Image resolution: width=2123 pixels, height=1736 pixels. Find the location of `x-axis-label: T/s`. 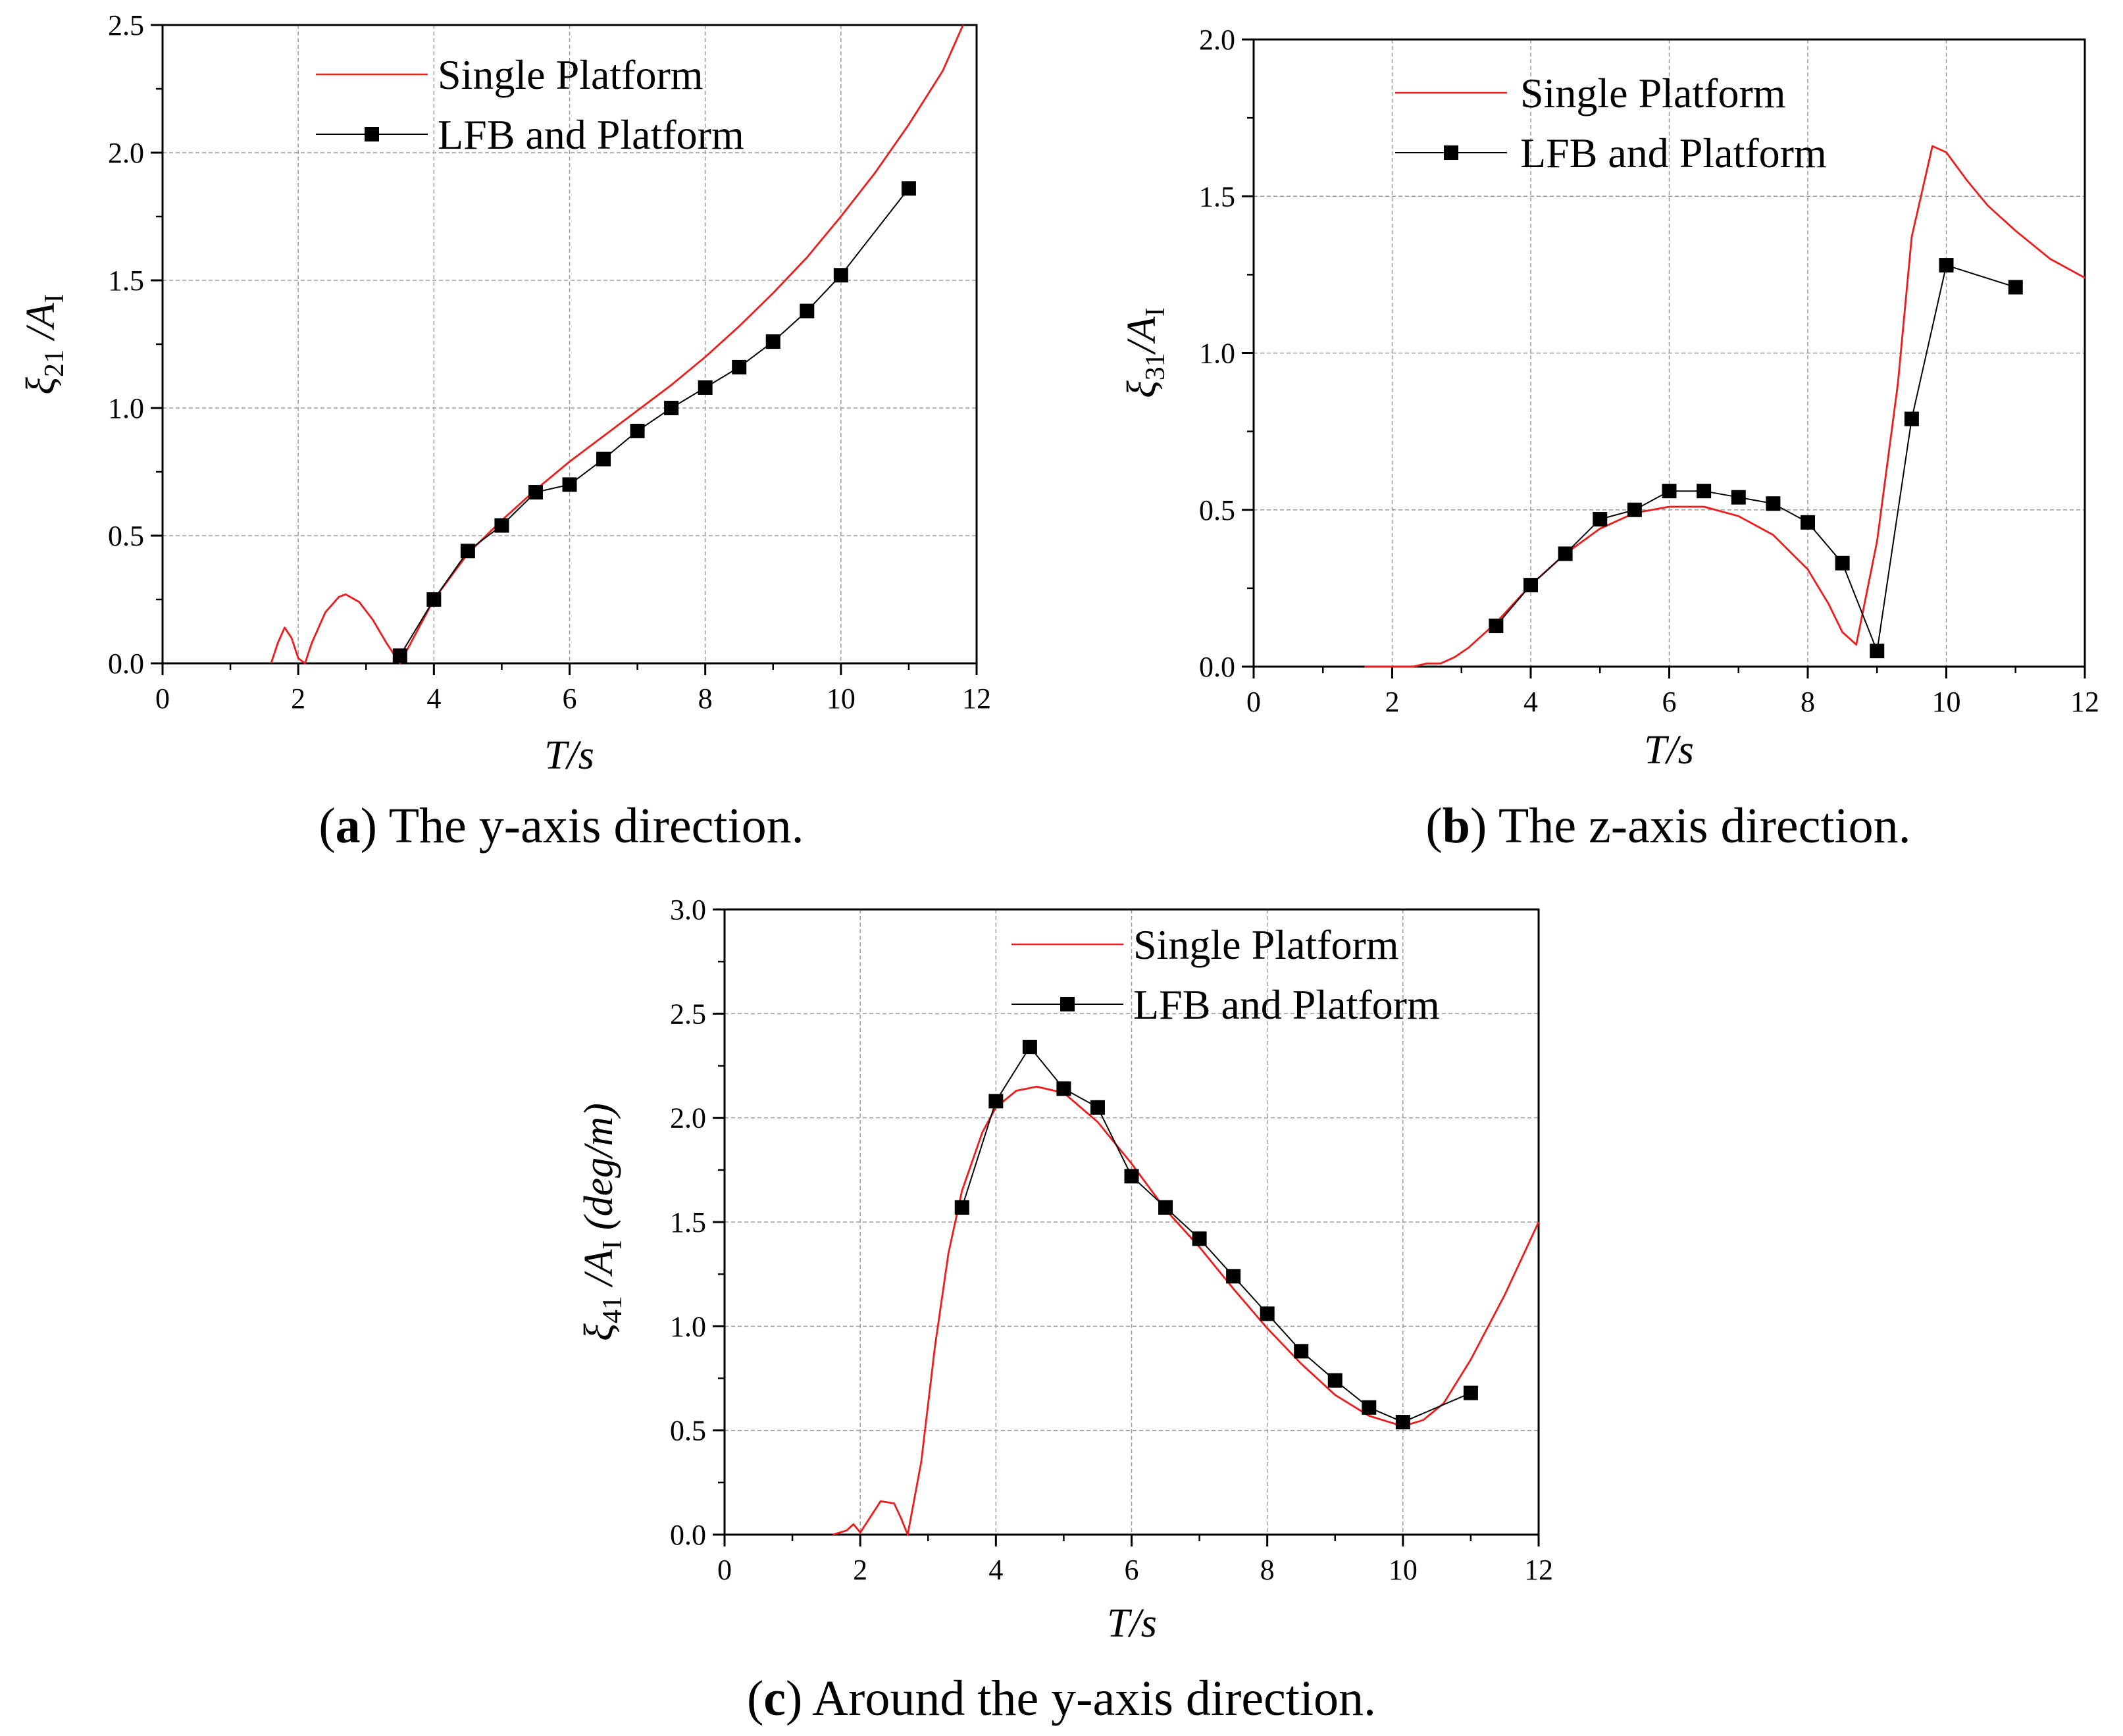

x-axis-label: T/s is located at coordinates (569, 755).